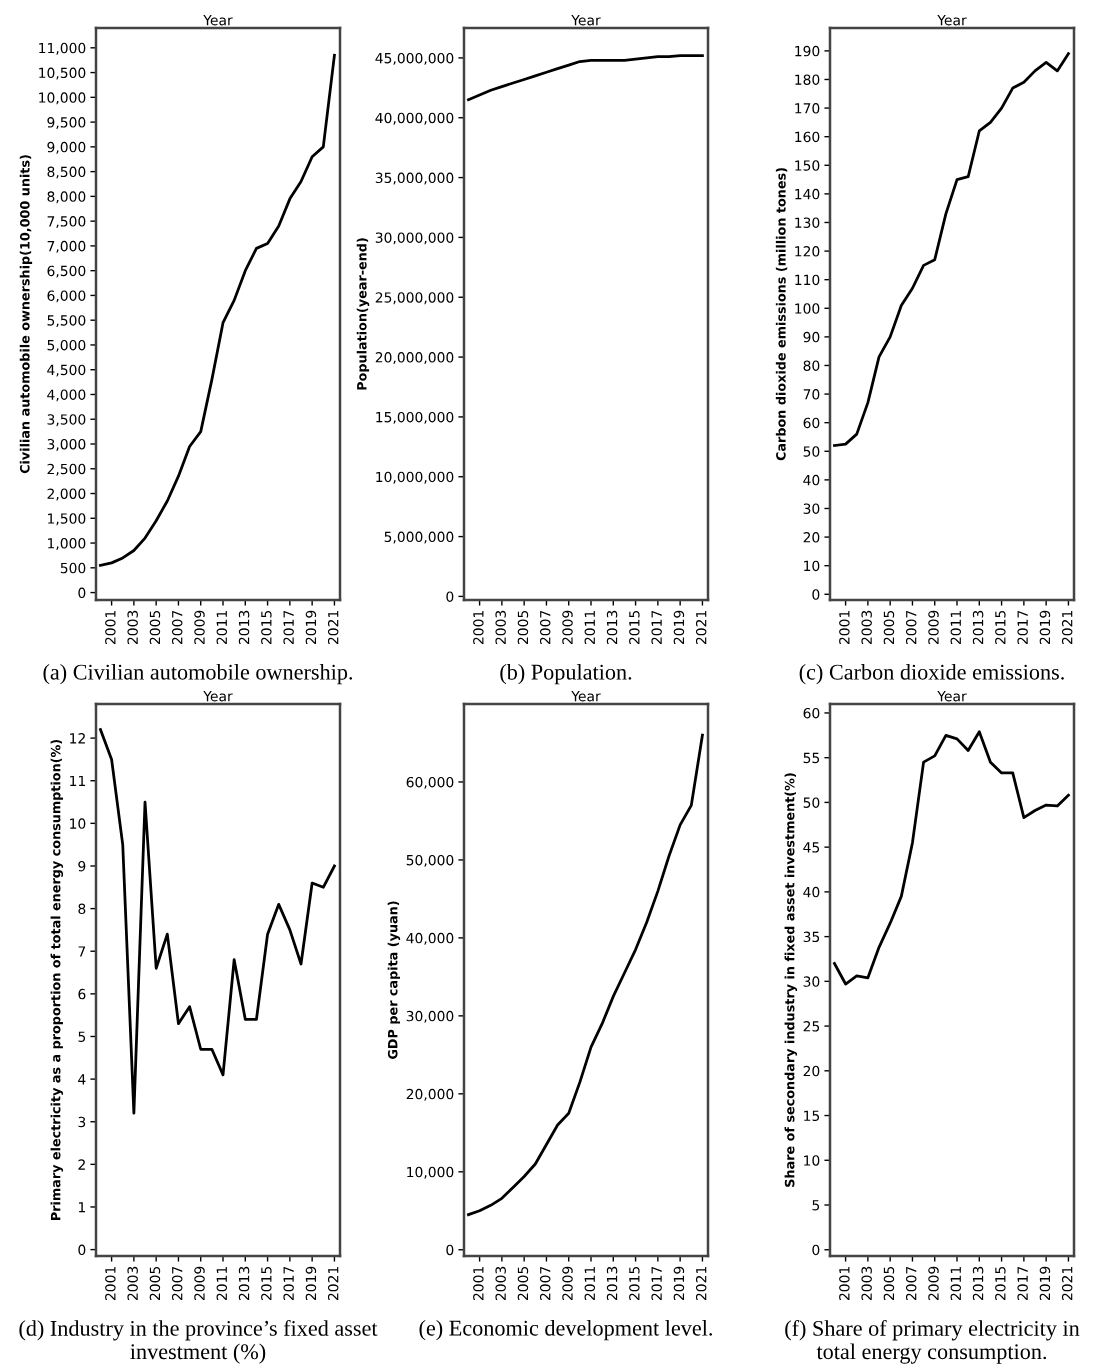  I want to click on text: (a) Civilian automobile ownership., so click(198, 674).